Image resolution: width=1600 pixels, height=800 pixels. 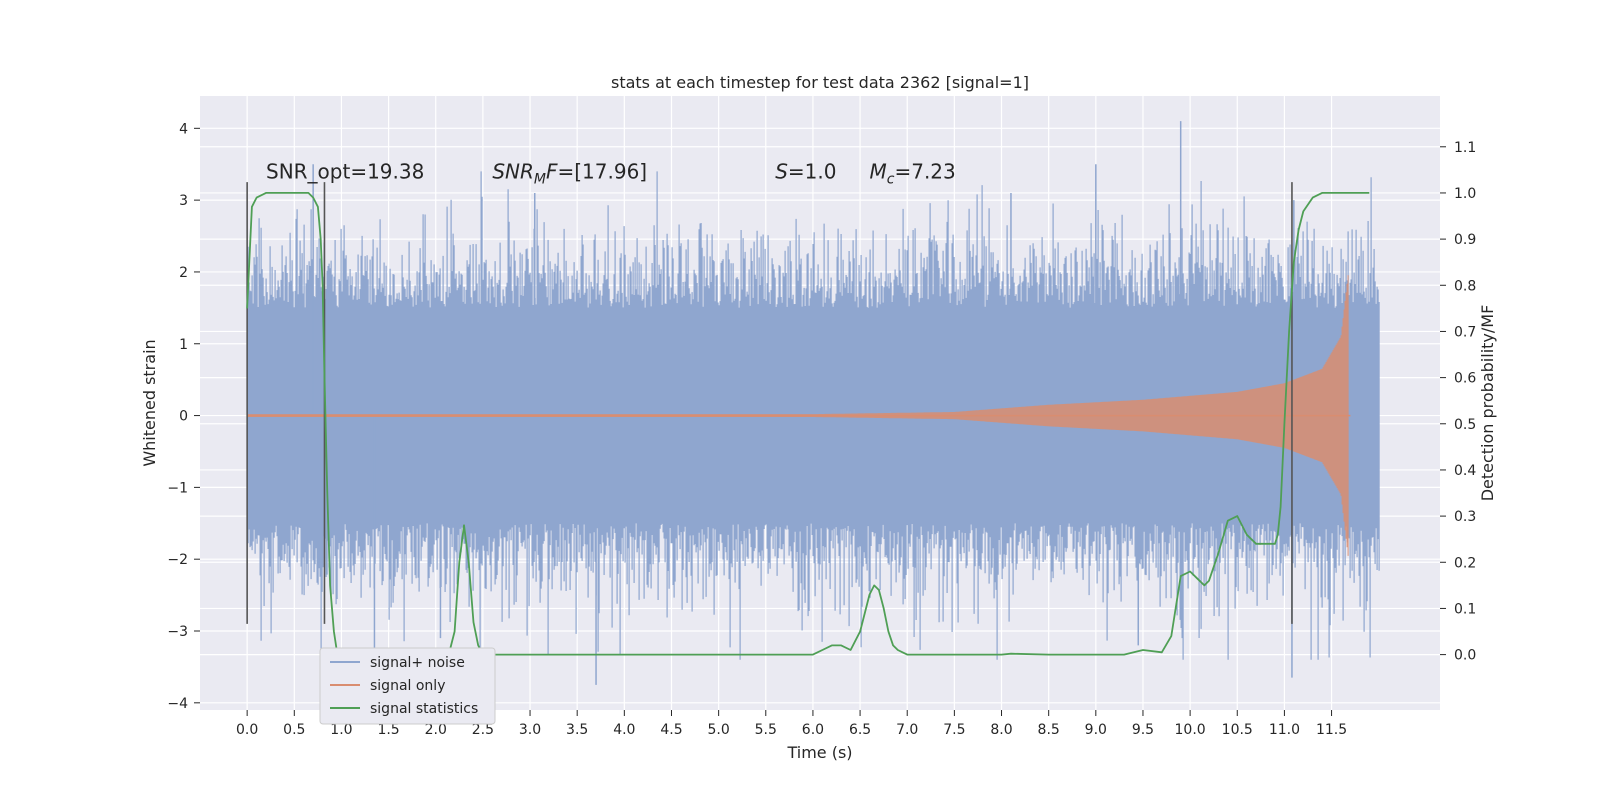 What do you see at coordinates (1465, 425) in the screenshot?
I see `y2-tick-label: 0.5` at bounding box center [1465, 425].